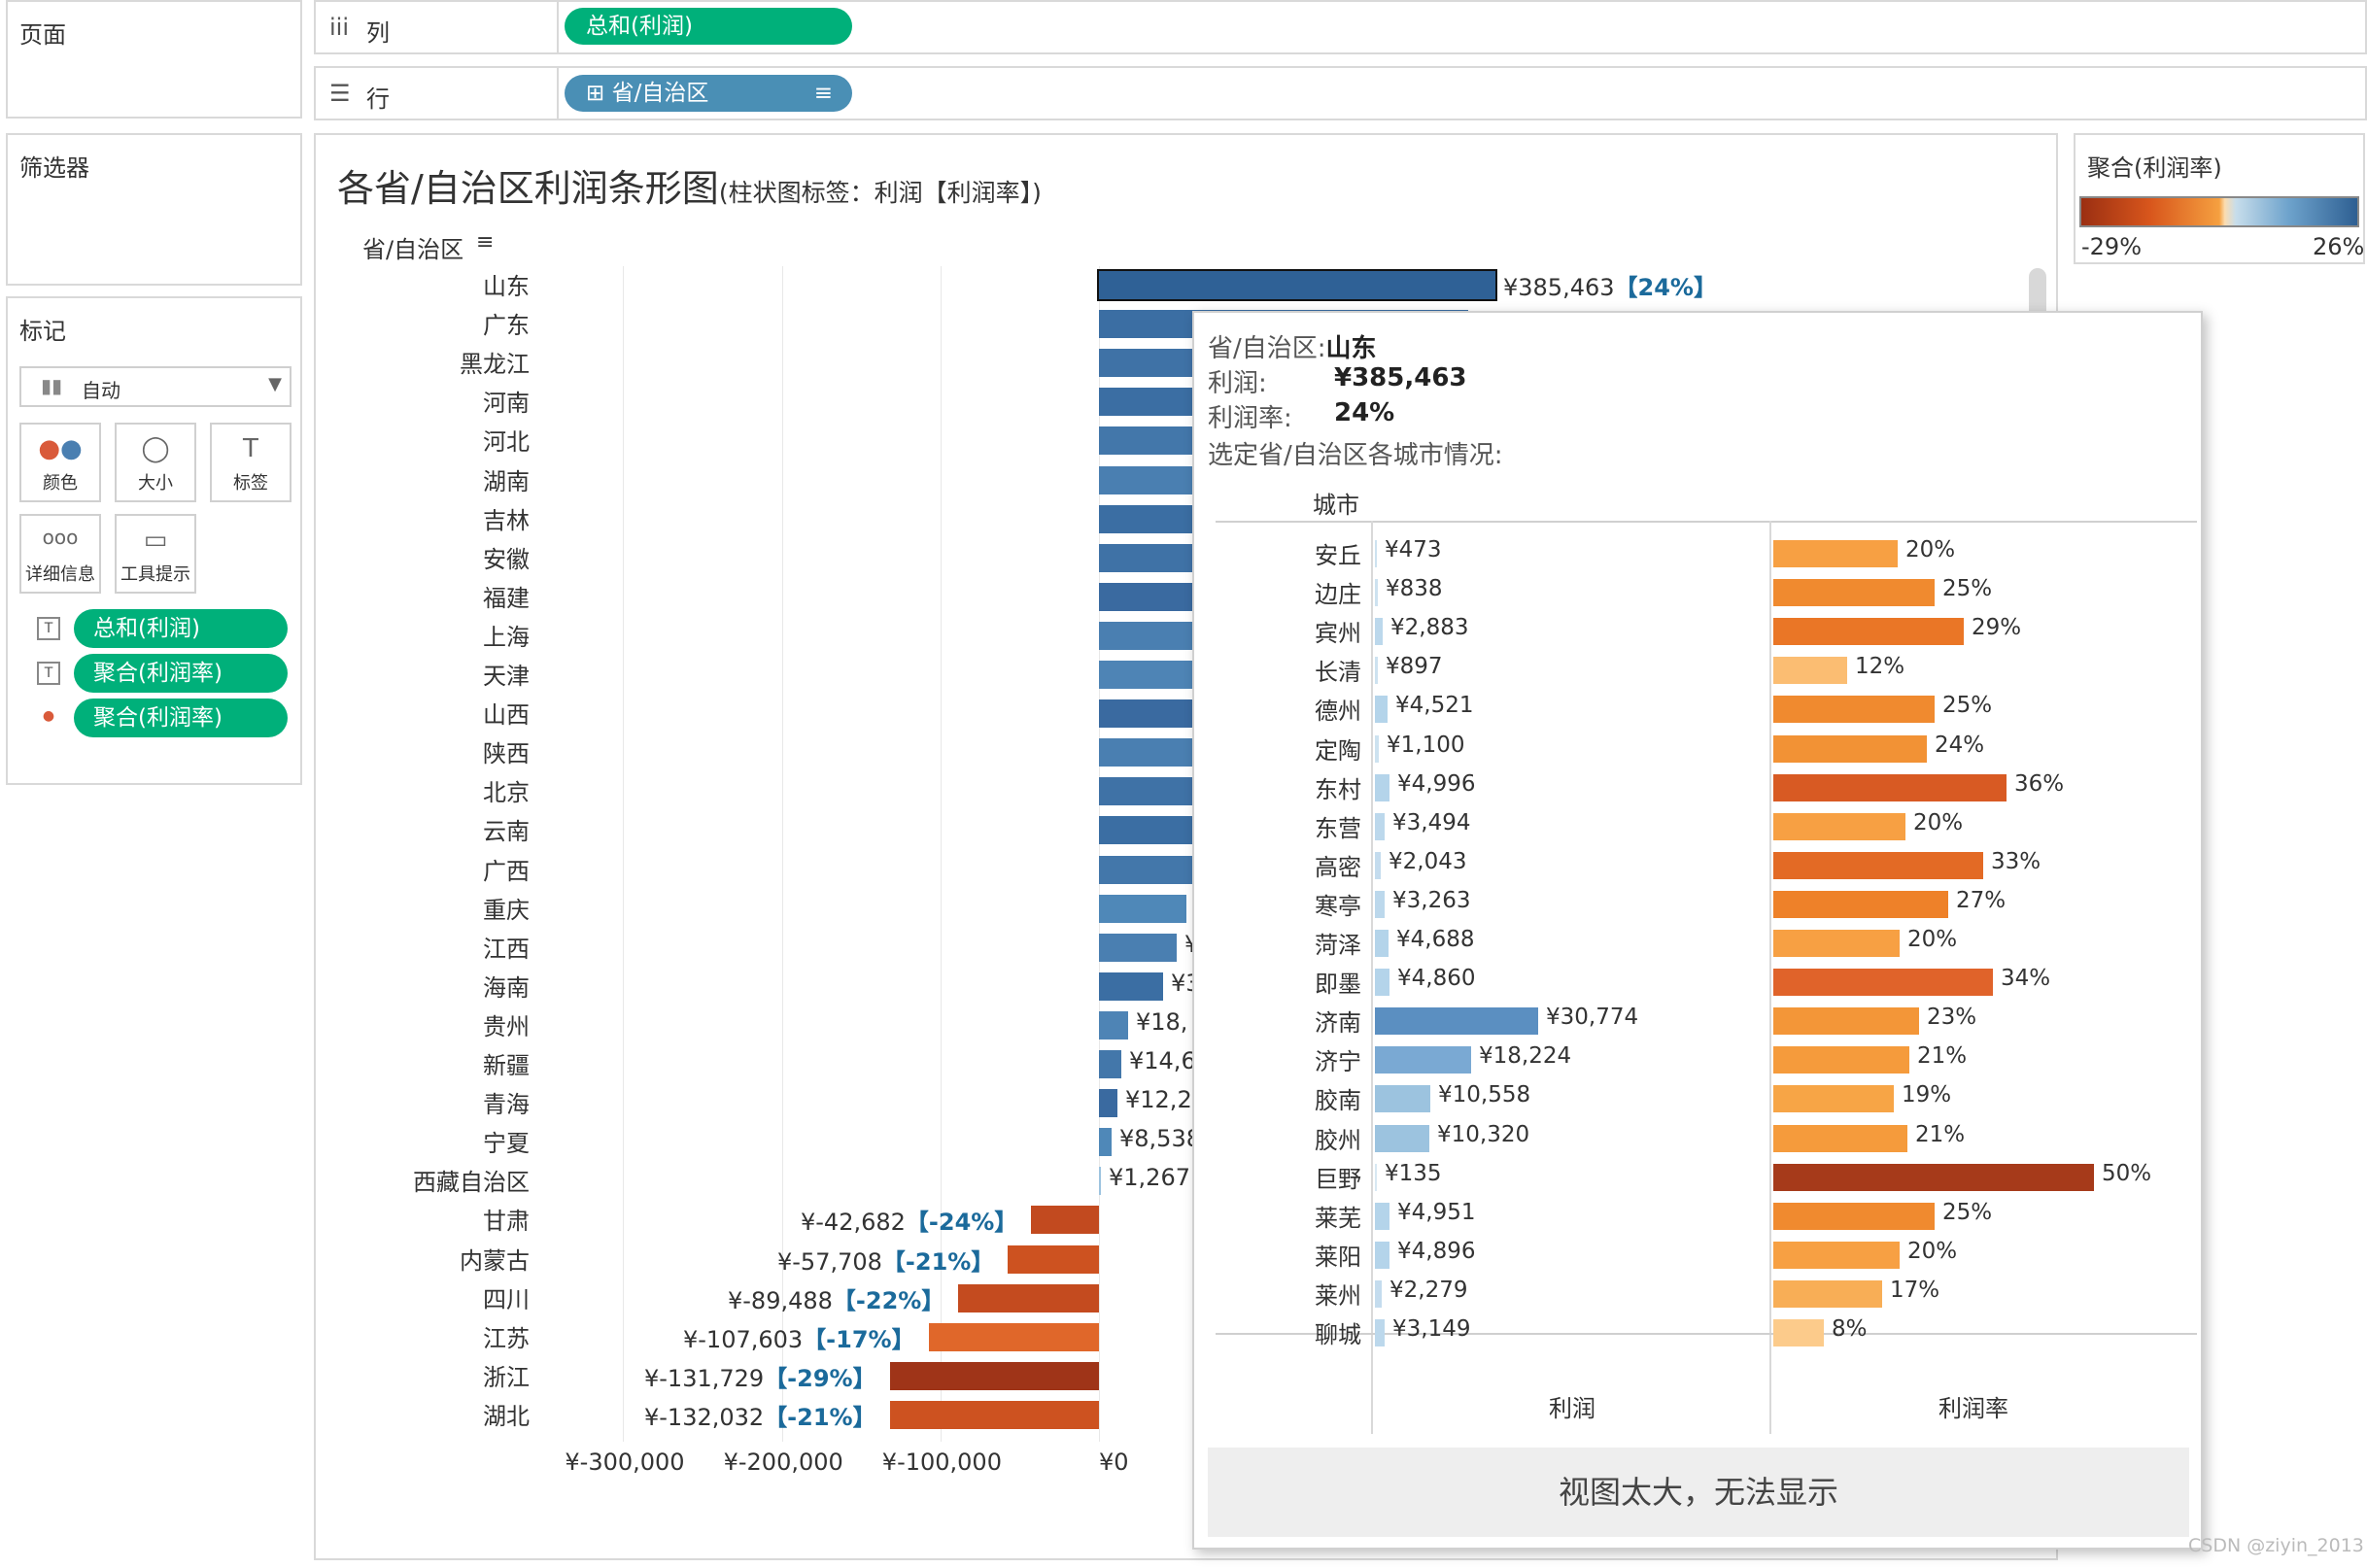 This screenshot has width=2367, height=1568. I want to click on province-label: 河北, so click(506, 442).